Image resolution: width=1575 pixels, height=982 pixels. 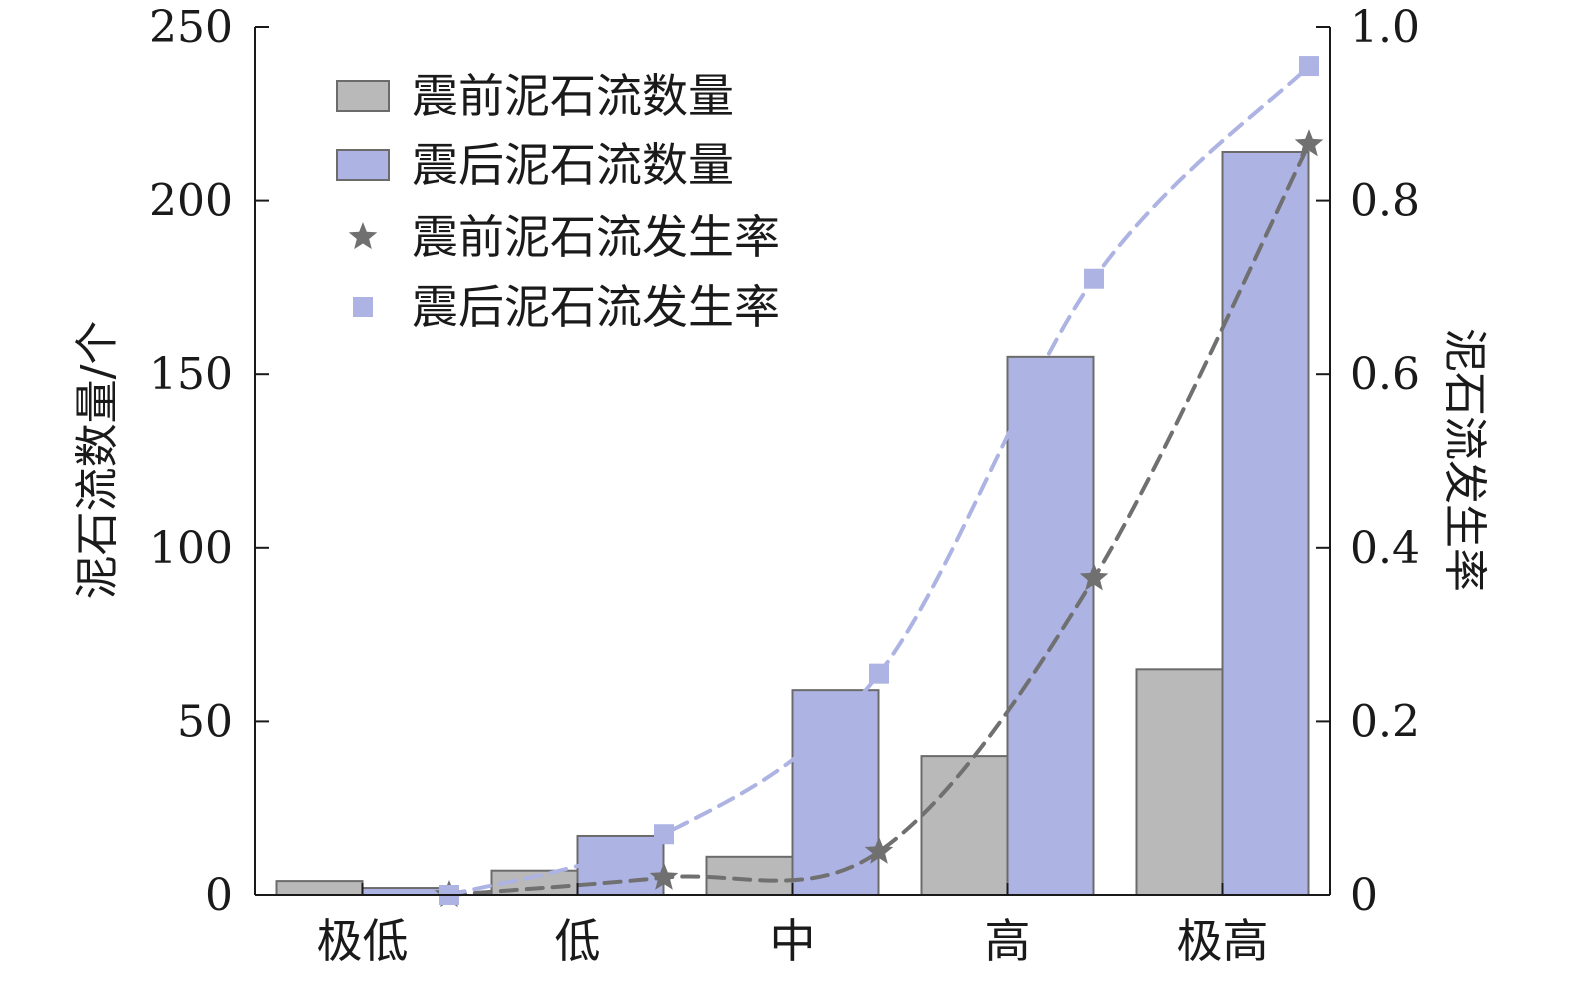 I want to click on y-axis-right-title: 泥石流发生率, so click(x=1464, y=460).